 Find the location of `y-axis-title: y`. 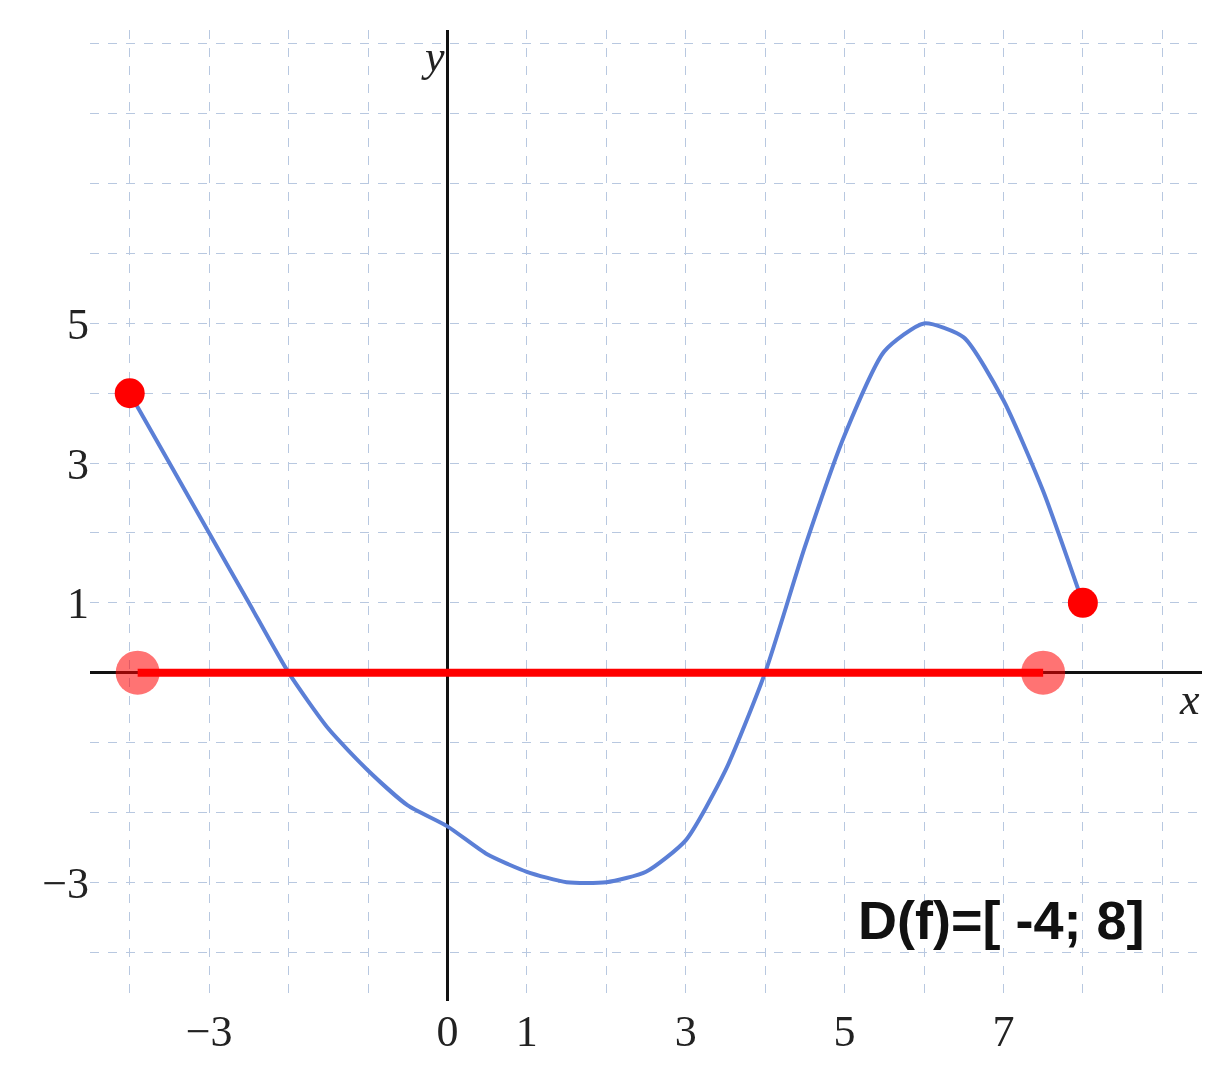

y-axis-title: y is located at coordinates (433, 56).